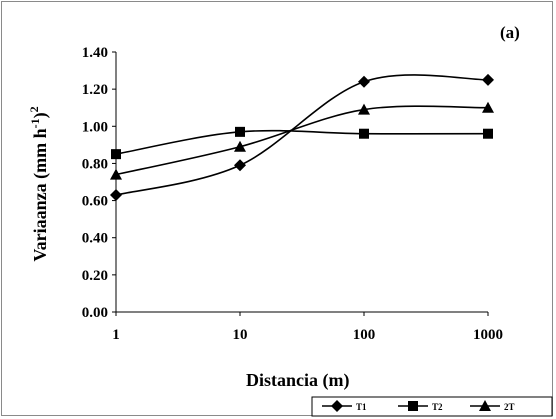 This screenshot has width=556, height=419. I want to click on y-axis-title: Variaanza (mm h-1)2, so click(39, 183).